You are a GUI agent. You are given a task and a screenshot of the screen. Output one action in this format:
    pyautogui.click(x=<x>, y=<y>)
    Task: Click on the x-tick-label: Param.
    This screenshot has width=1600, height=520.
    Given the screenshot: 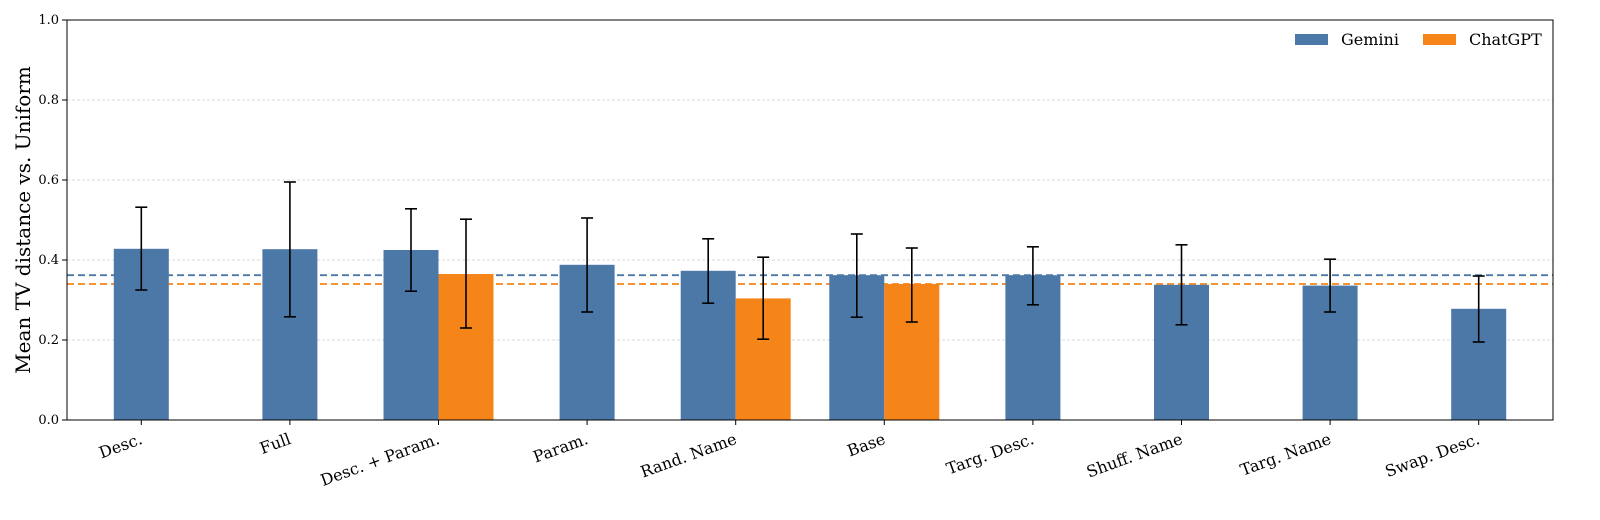 What is the action you would take?
    pyautogui.click(x=560, y=447)
    